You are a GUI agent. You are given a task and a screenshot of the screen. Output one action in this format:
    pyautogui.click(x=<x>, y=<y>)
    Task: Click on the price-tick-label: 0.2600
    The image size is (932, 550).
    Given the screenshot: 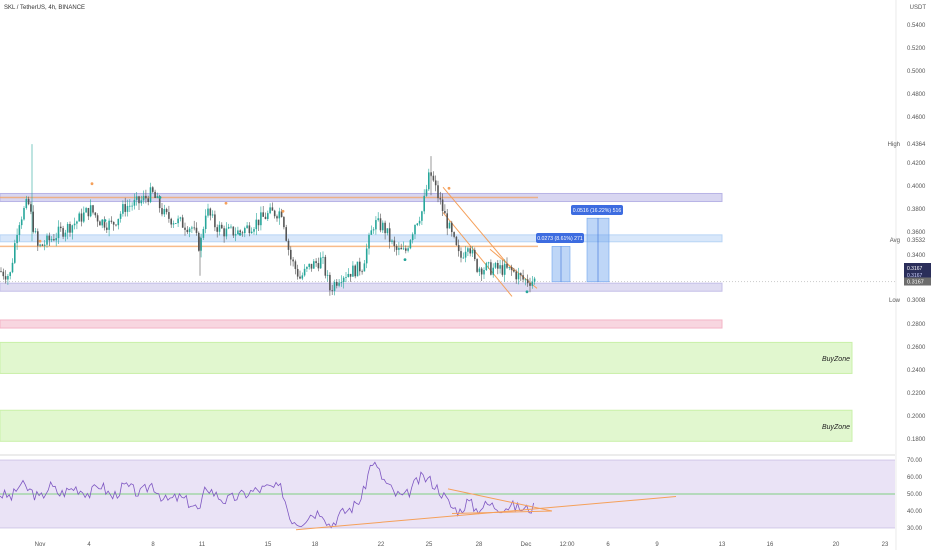 What is the action you would take?
    pyautogui.click(x=916, y=348)
    